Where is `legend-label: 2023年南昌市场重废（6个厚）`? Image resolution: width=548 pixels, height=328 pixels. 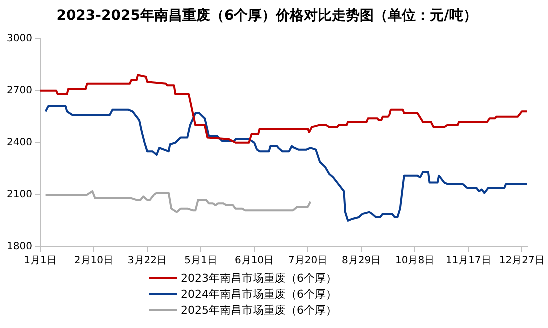
legend-label: 2023年南昌市场重废（6个厚） is located at coordinates (259, 278).